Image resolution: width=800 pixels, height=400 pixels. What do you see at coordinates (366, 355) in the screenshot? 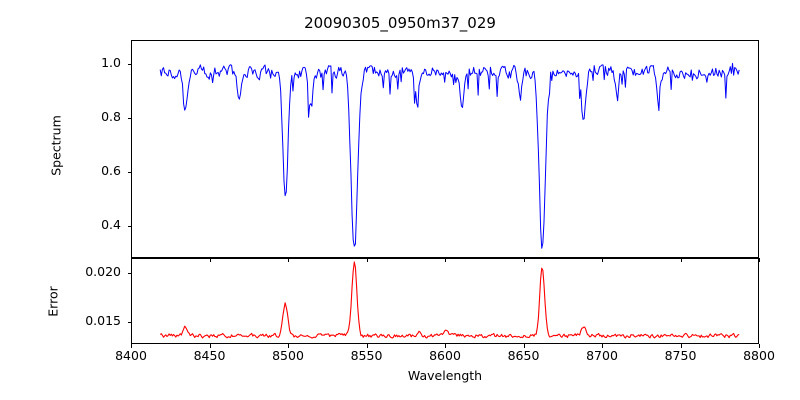
I see `x-tick-label: 8550` at bounding box center [366, 355].